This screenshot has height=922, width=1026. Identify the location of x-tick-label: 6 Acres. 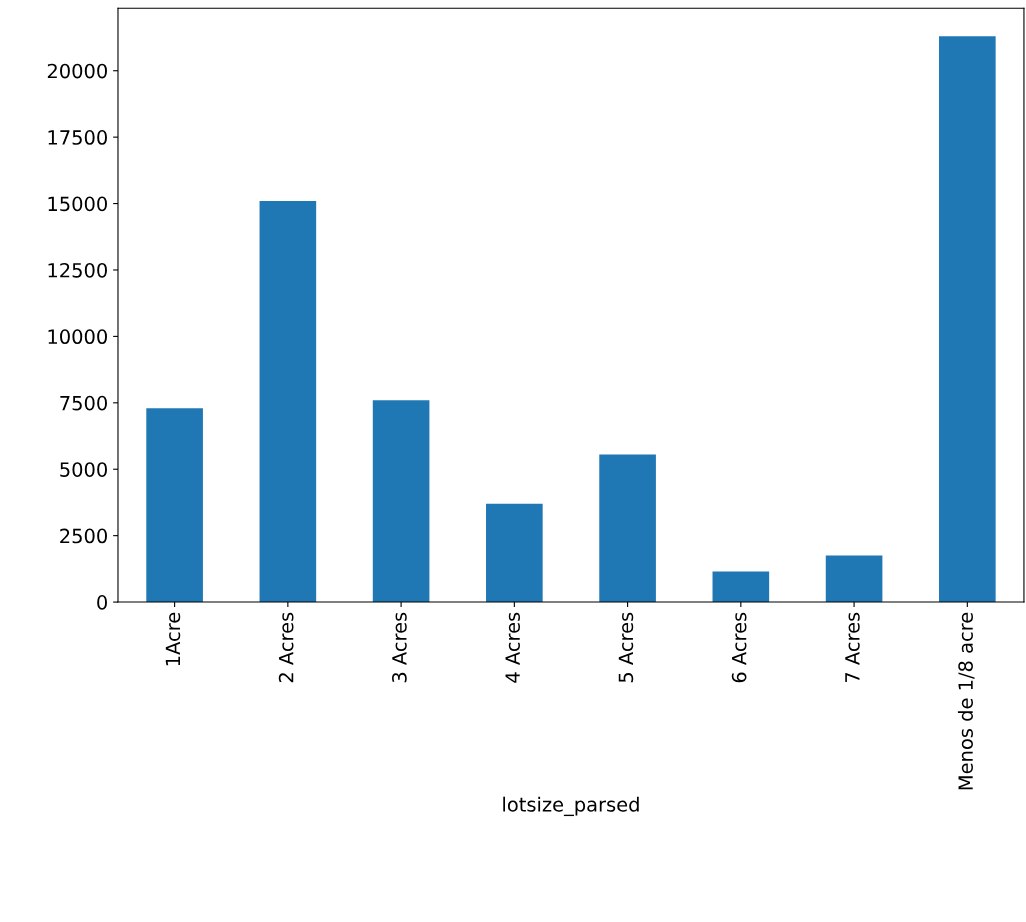
(739, 647).